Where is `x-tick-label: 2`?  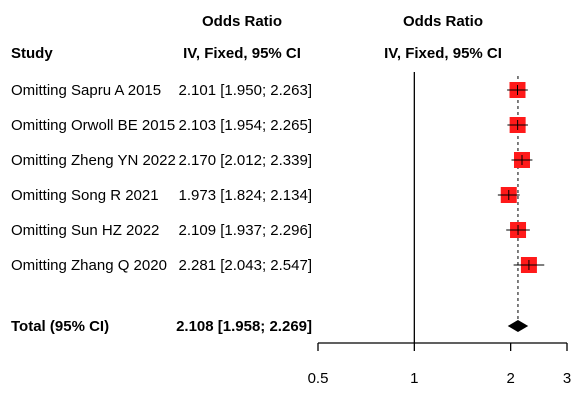
x-tick-label: 2 is located at coordinates (510, 378).